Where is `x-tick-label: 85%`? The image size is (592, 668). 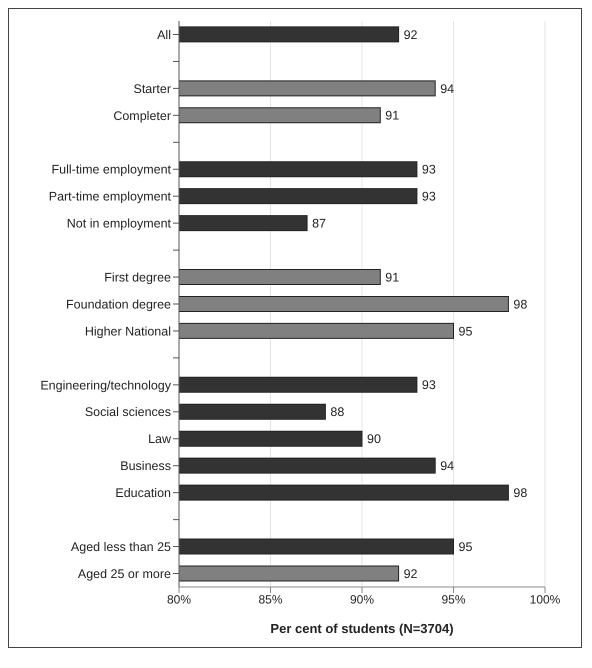
x-tick-label: 85% is located at coordinates (270, 599).